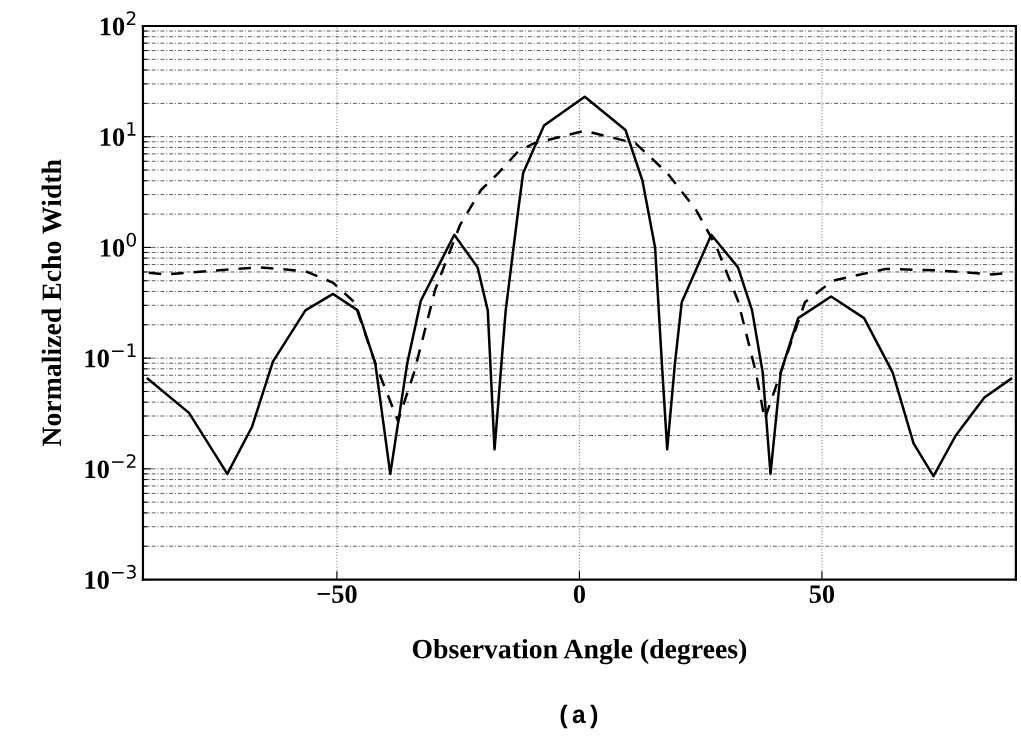 The image size is (1021, 743). What do you see at coordinates (118, 23) in the screenshot?
I see `y-tick-label: 10$^{2}$` at bounding box center [118, 23].